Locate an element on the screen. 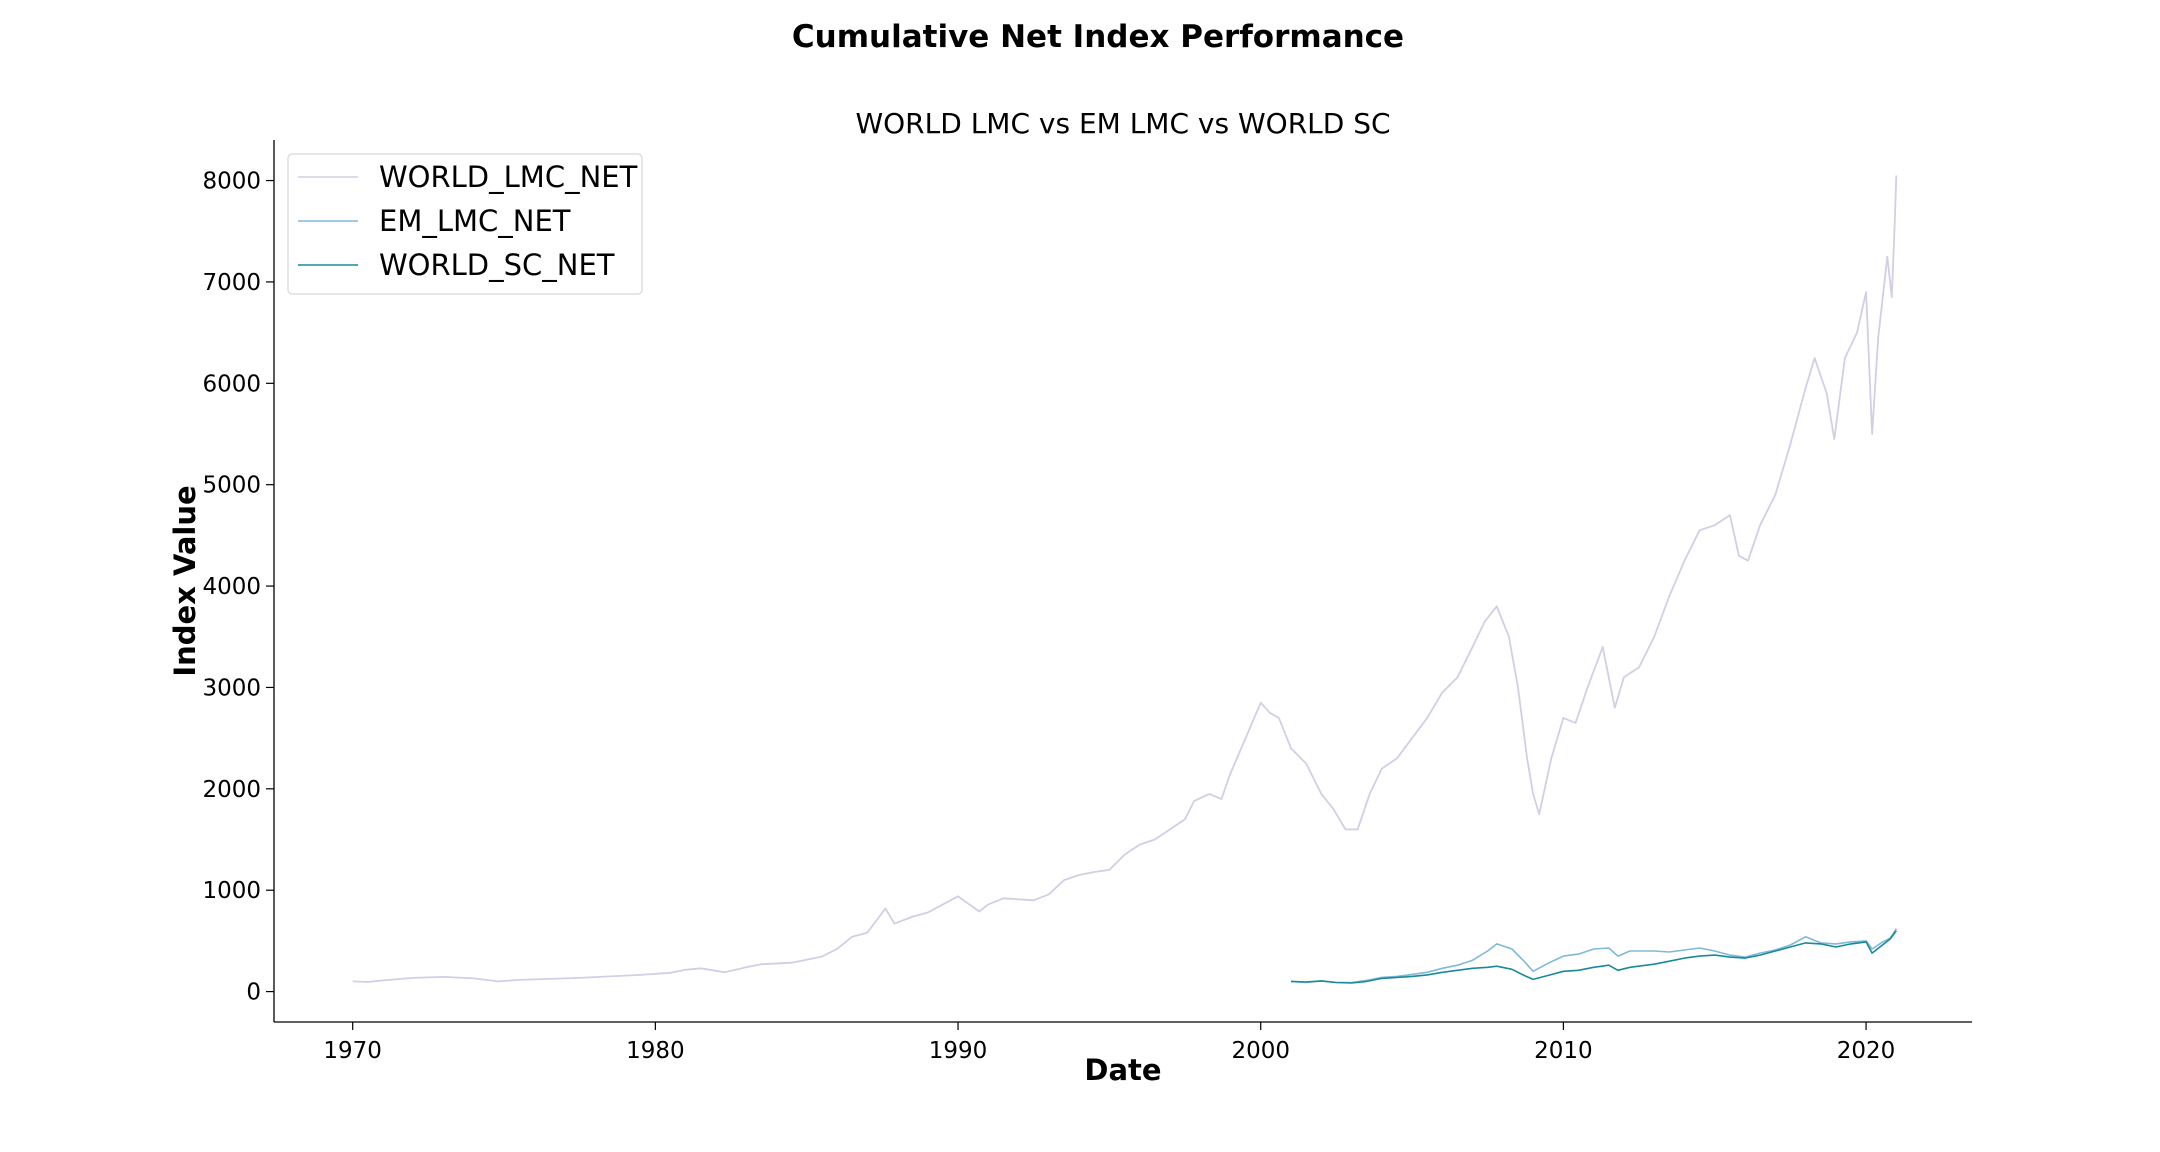  y-tick-label: 4000 is located at coordinates (231, 587).